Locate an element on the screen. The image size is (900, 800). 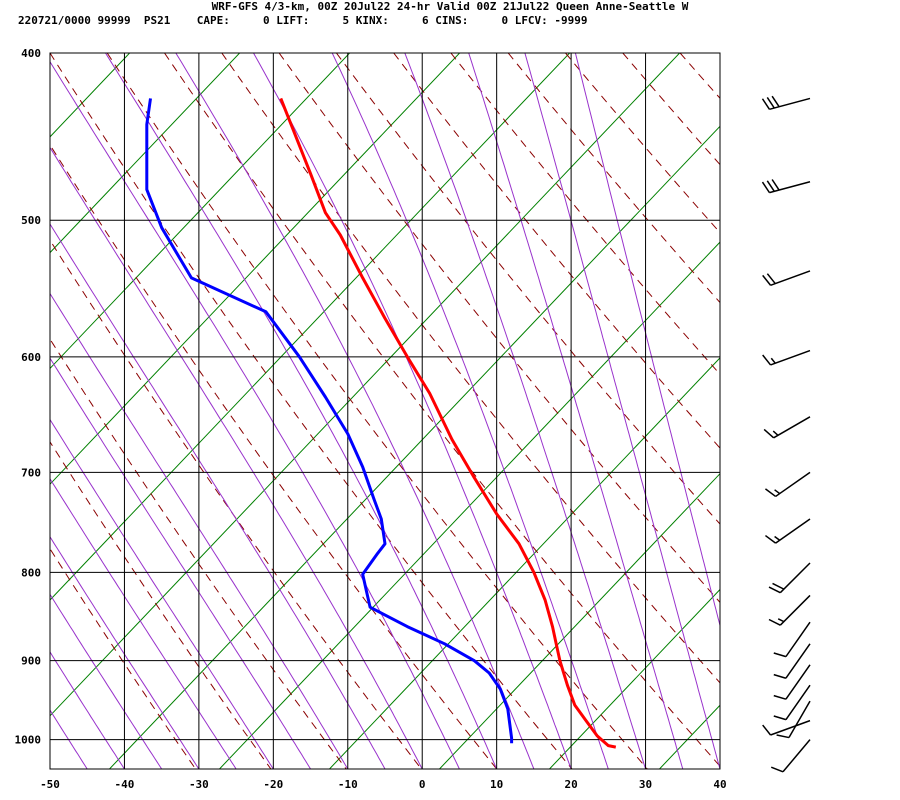
x-tick-label: 0 is located at coordinates (422, 784).